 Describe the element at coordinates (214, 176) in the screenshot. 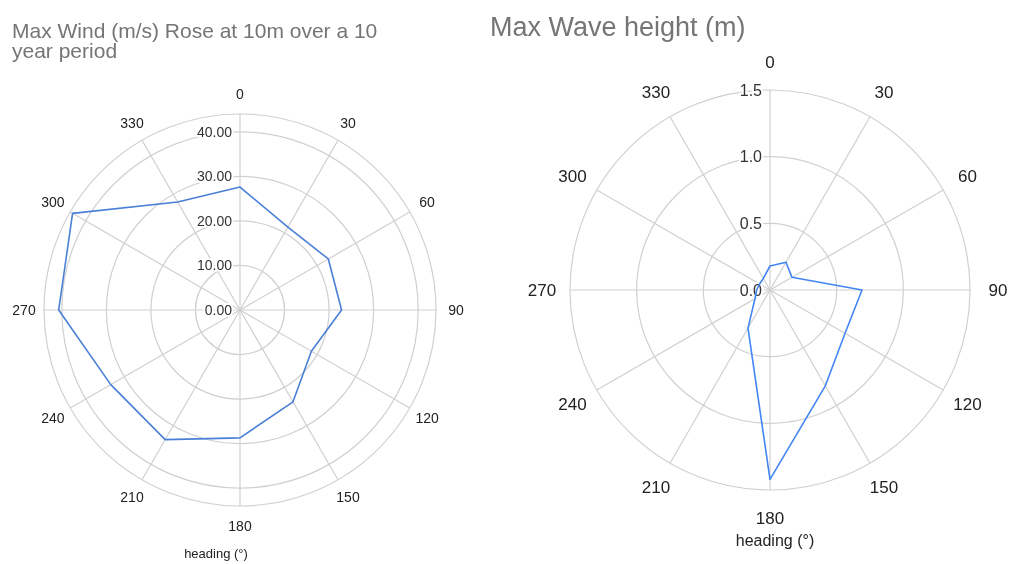

I see `y-tick-label: 30.00` at that location.